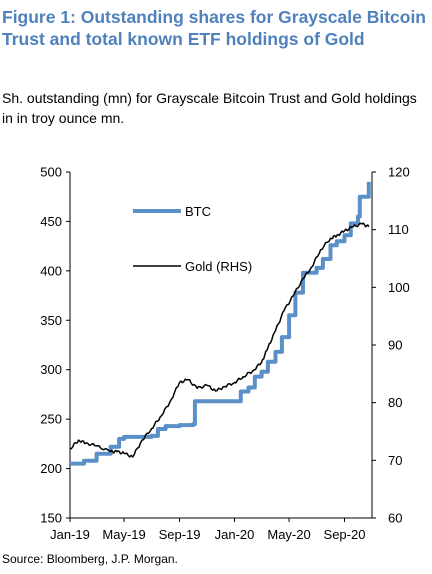 The height and width of the screenshot is (574, 432). Describe the element at coordinates (51, 369) in the screenshot. I see `y-left-tick-label: 300` at that location.